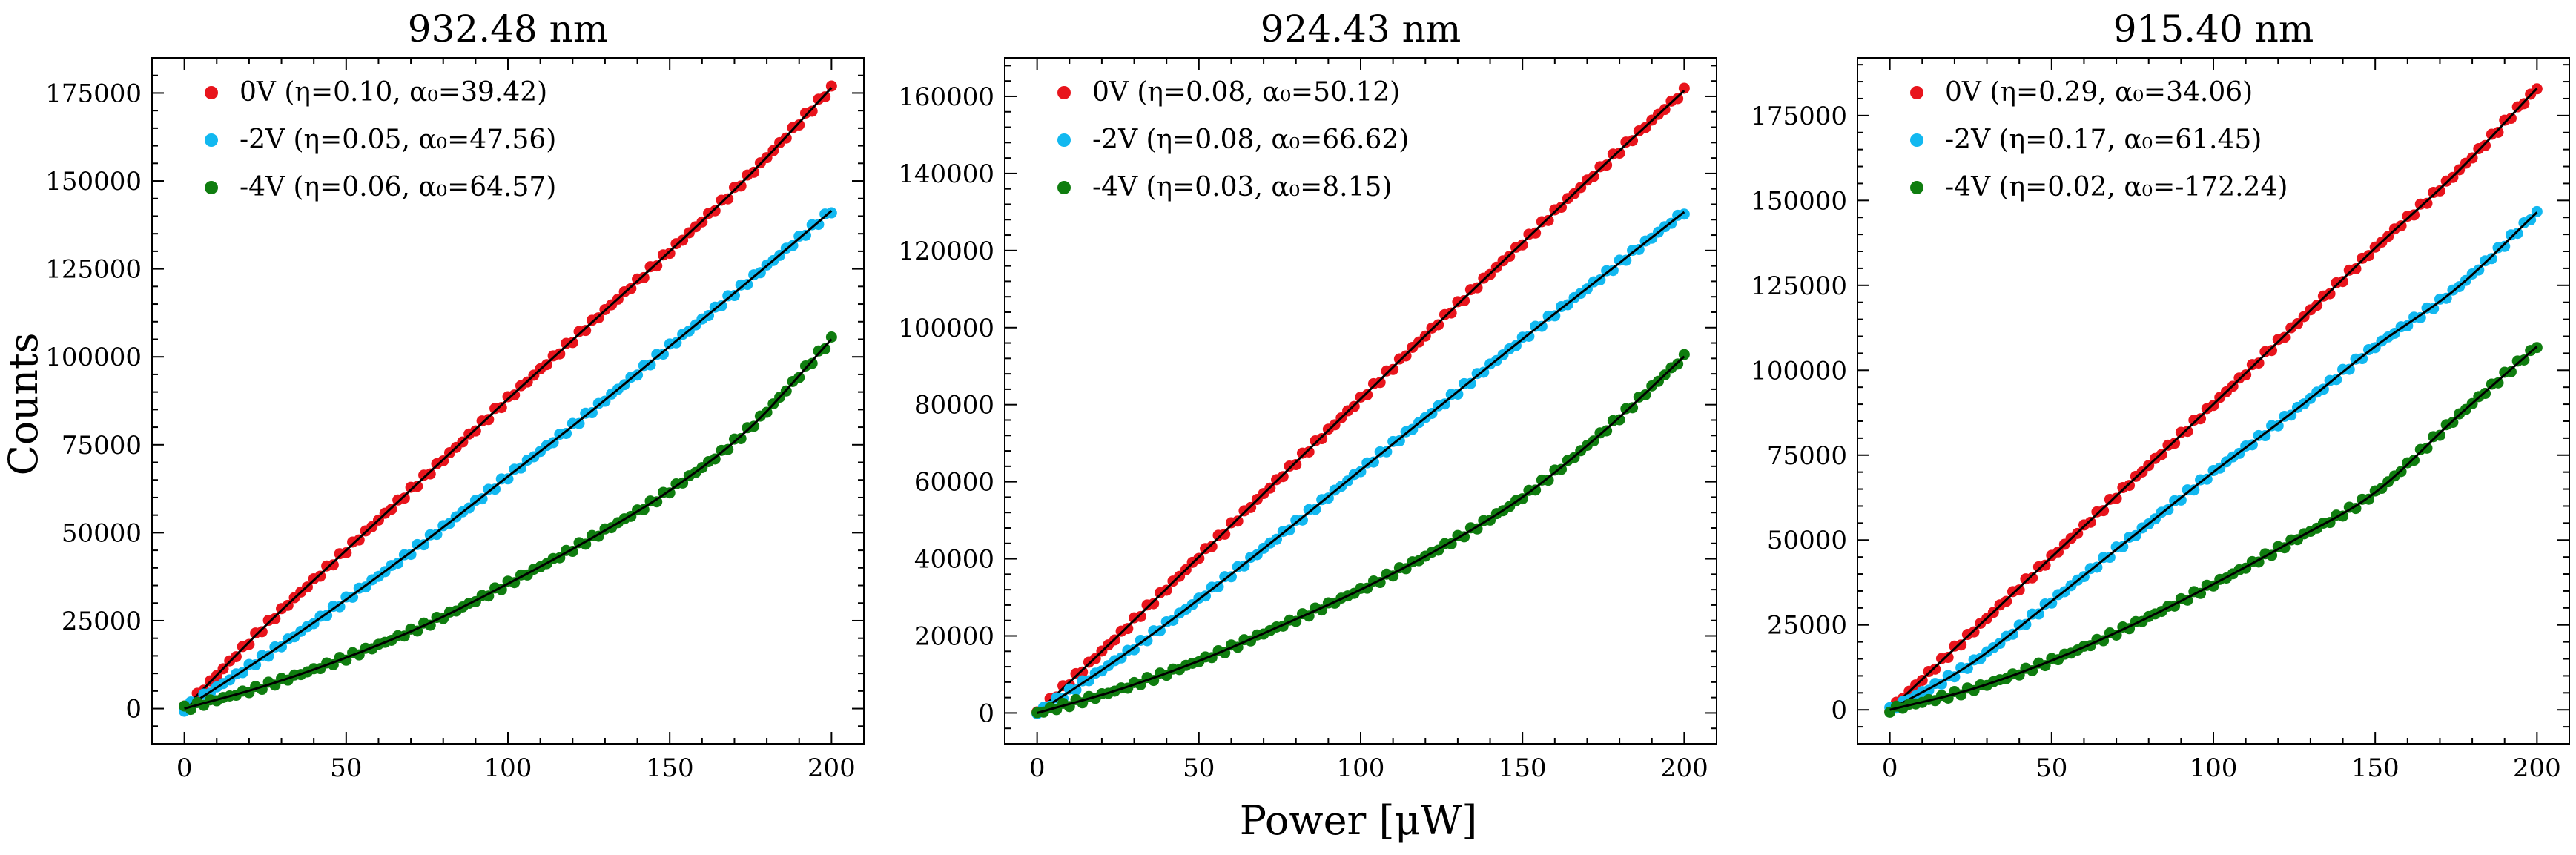 Image resolution: width=2576 pixels, height=855 pixels. I want to click on y-tick-label: 140000, so click(946, 174).